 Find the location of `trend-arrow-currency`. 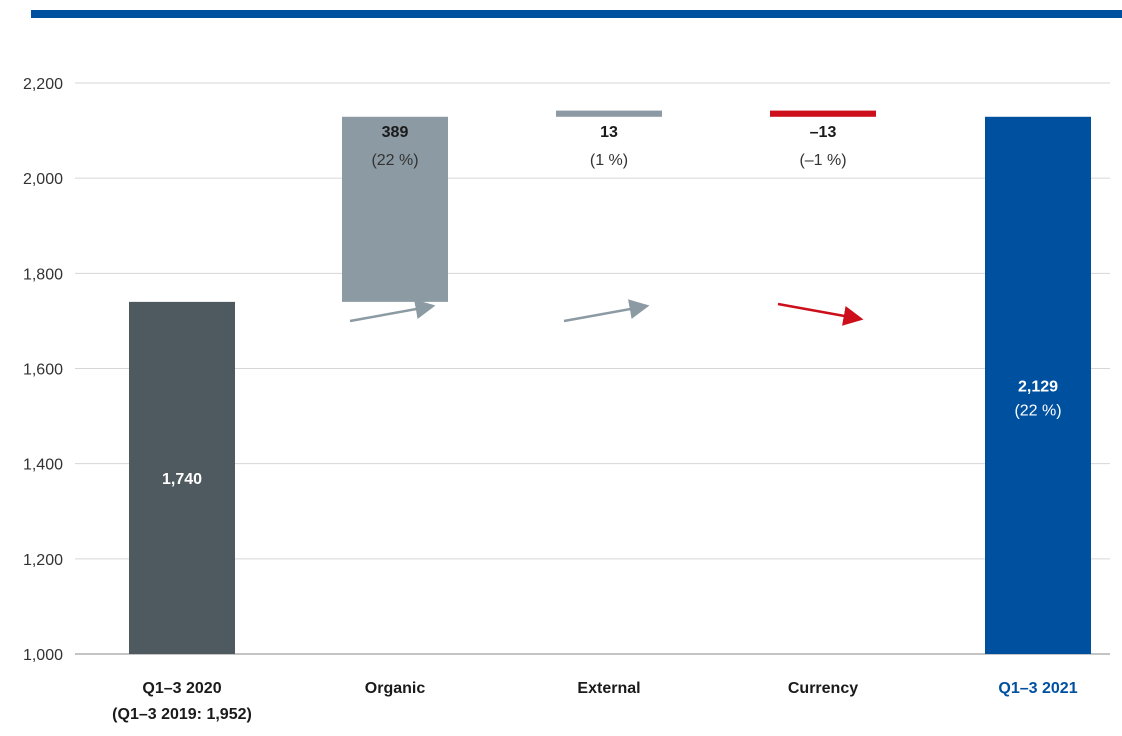

trend-arrow-currency is located at coordinates (820, 314).